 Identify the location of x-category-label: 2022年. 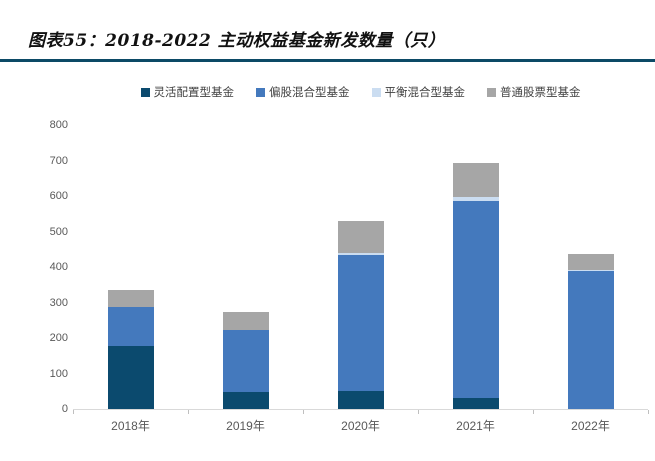
(590, 426).